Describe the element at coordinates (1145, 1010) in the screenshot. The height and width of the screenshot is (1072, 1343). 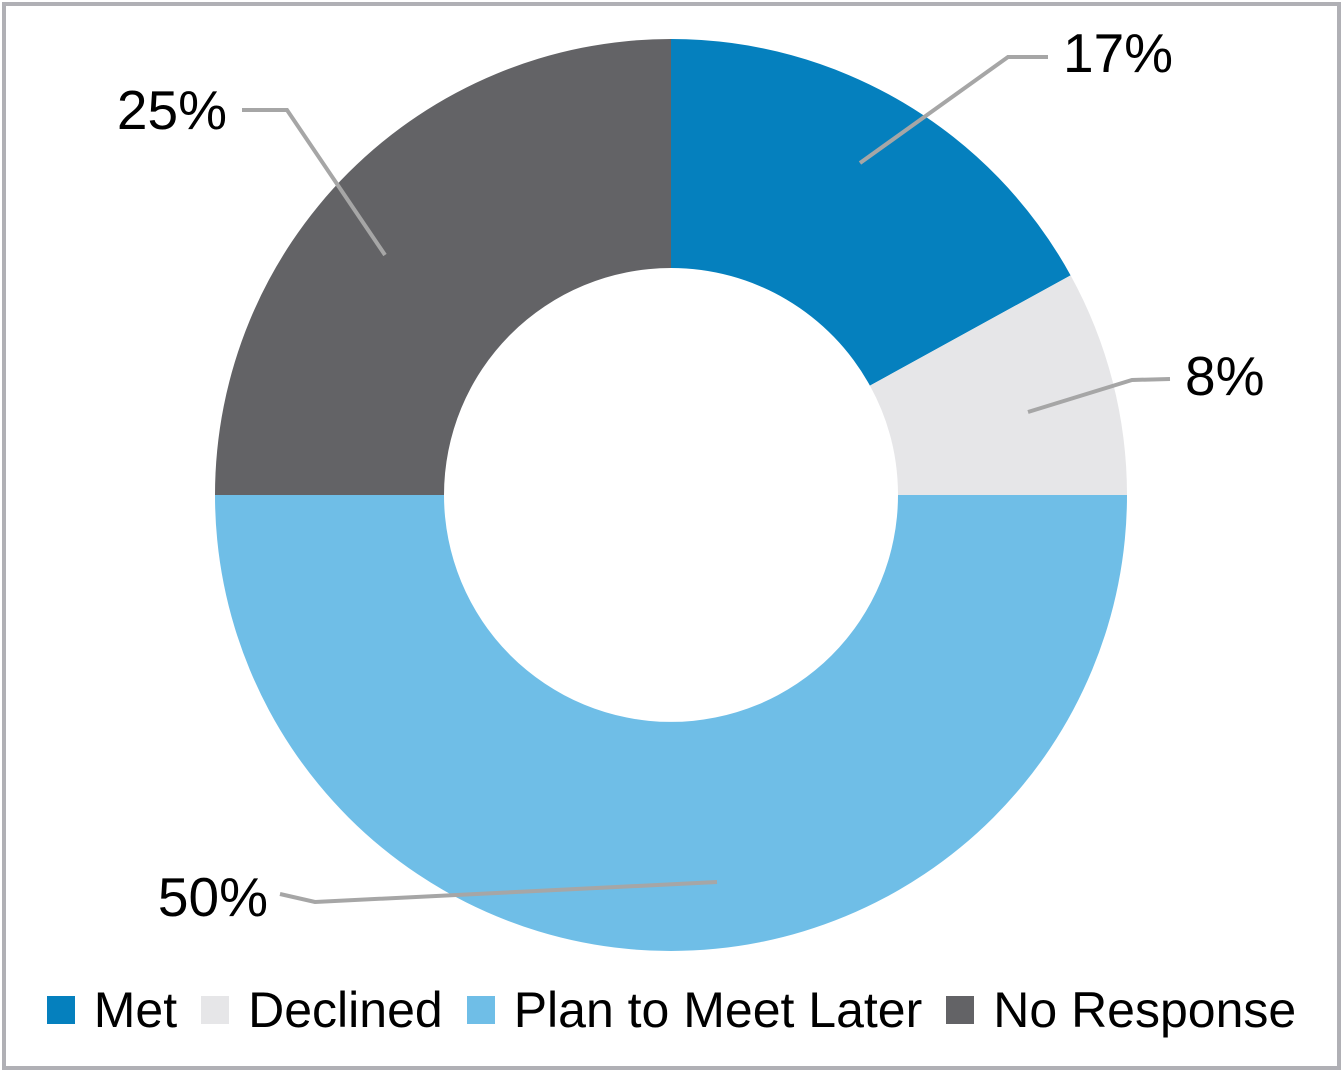
I see `legend-label-no-response: No Response` at that location.